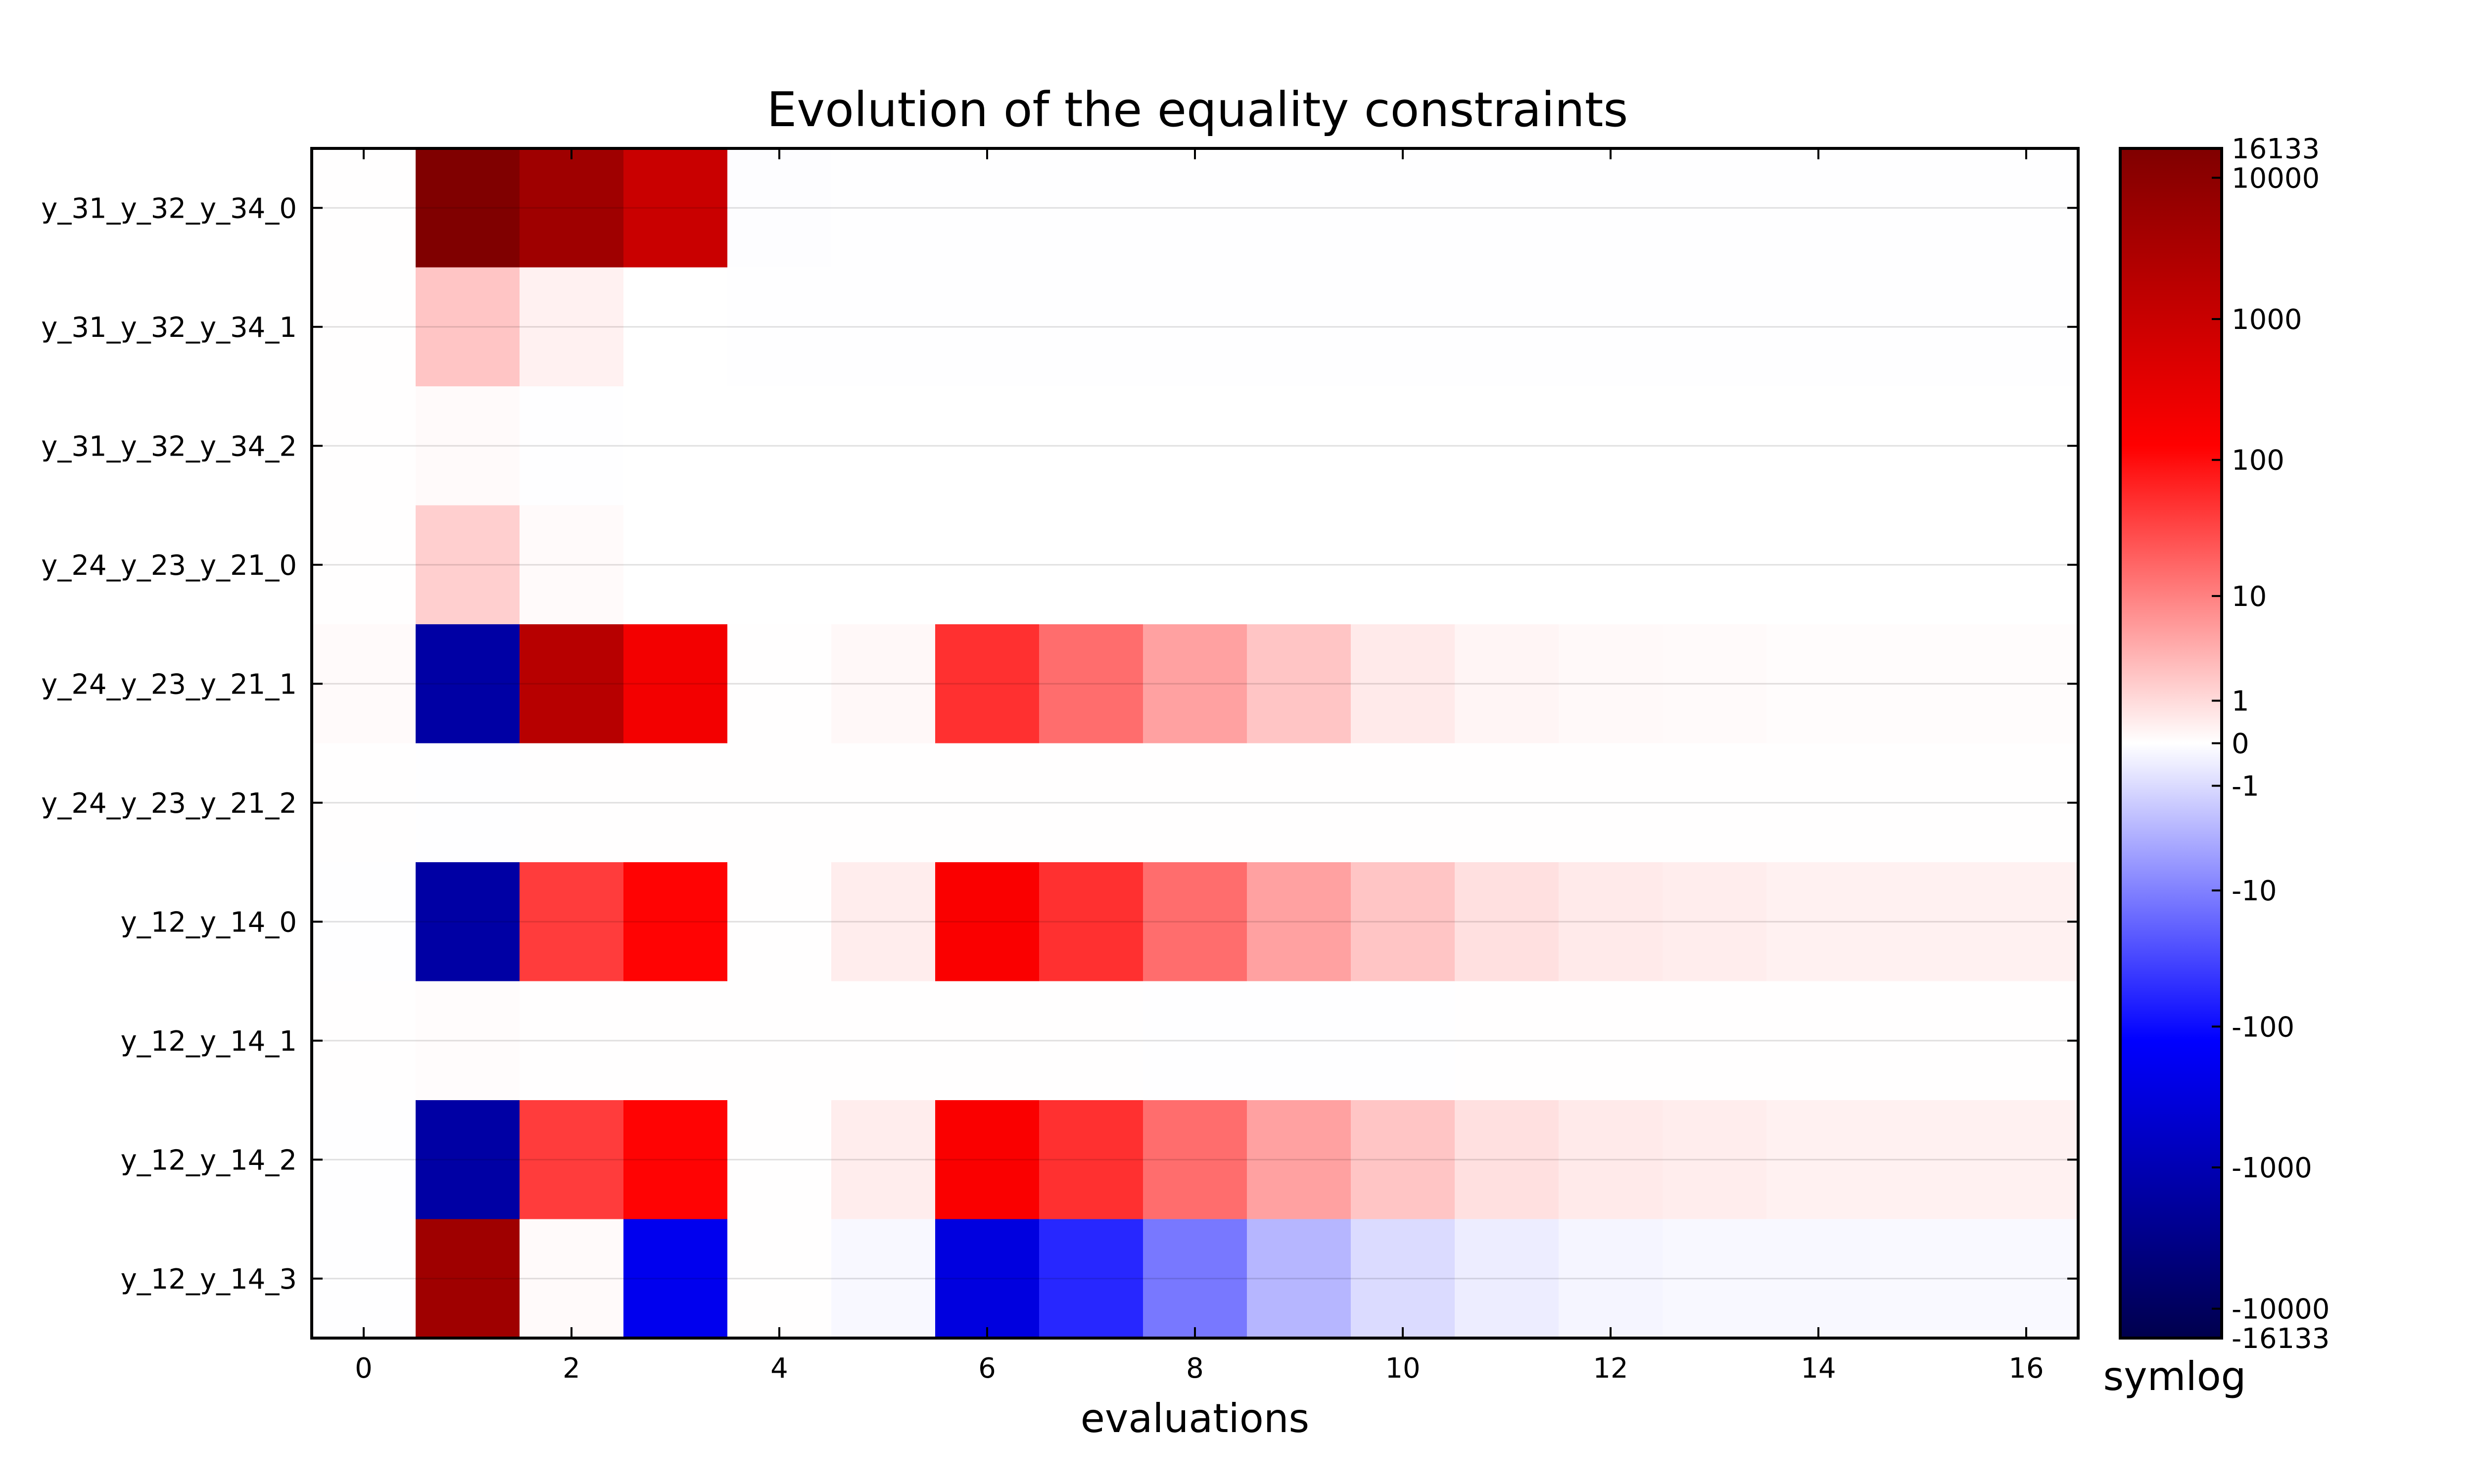 Image resolution: width=2474 pixels, height=1484 pixels. Describe the element at coordinates (209, 1160) in the screenshot. I see `y-tick-label: y_12_y_14_2` at that location.